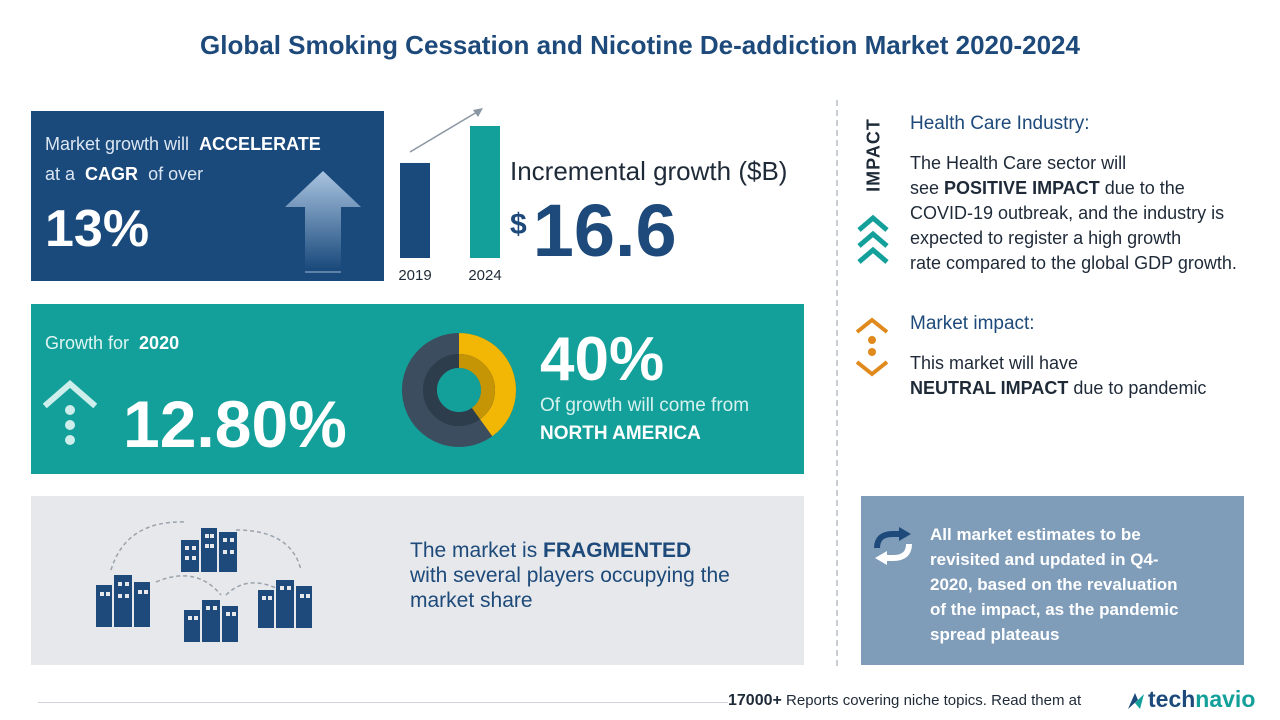 Image resolution: width=1280 pixels, height=720 pixels. Describe the element at coordinates (159, 343) in the screenshot. I see `growth-year: 2020` at that location.